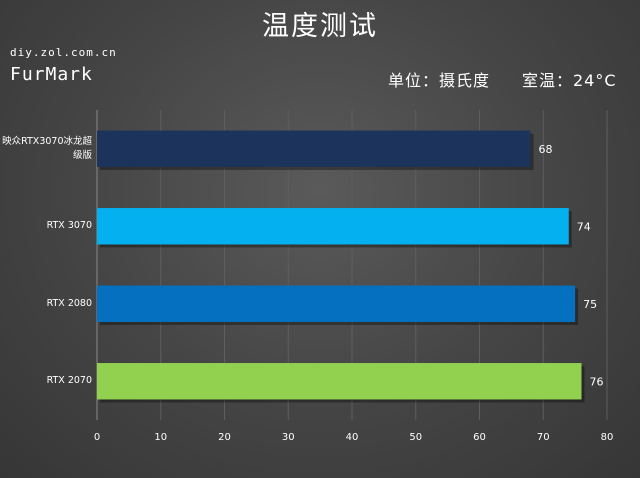 This screenshot has height=478, width=640. I want to click on x-tick-label: 10, so click(160, 437).